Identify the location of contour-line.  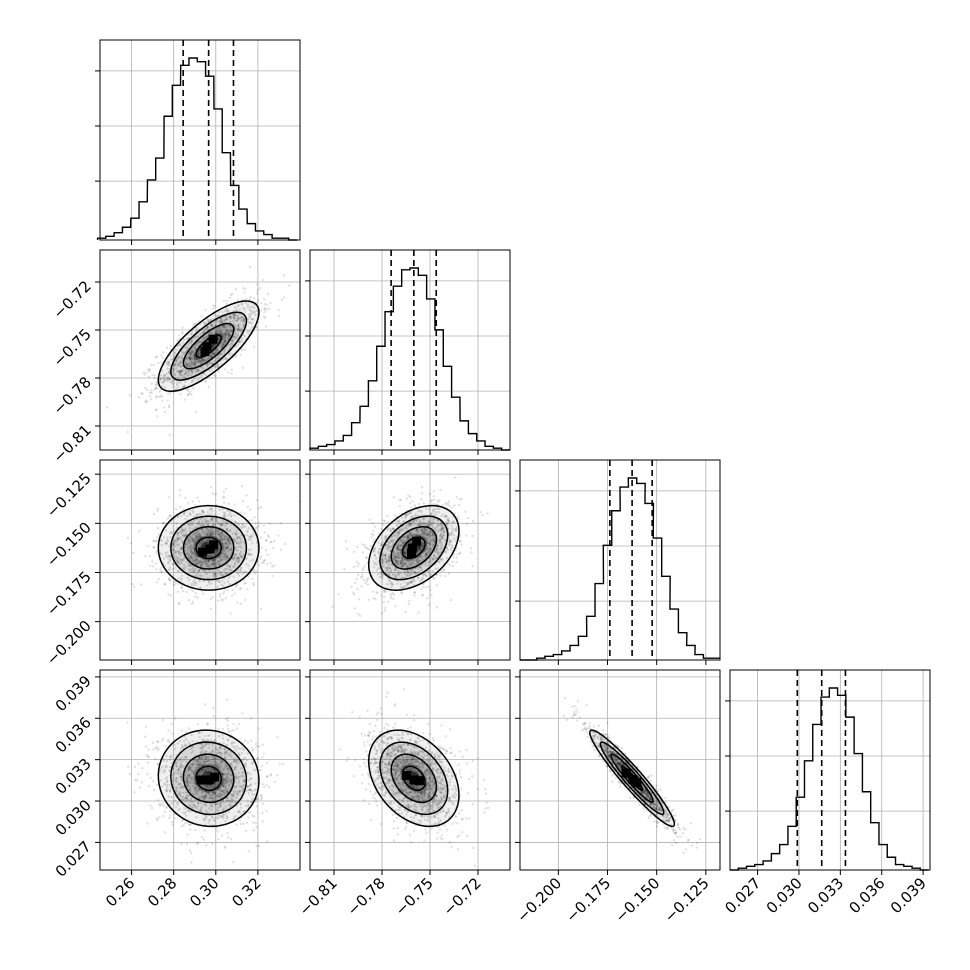
(208, 548).